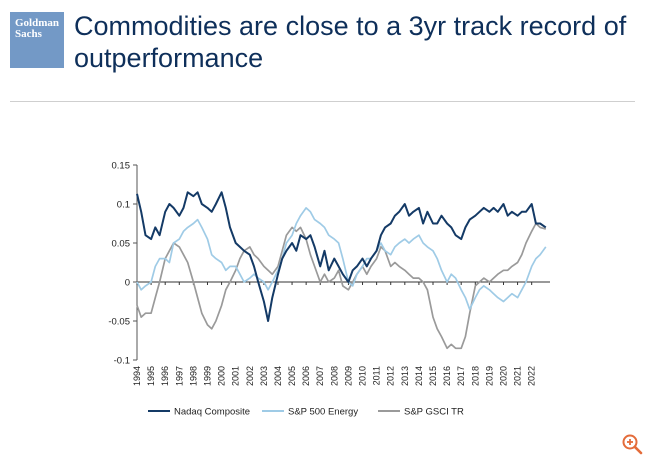 The width and height of the screenshot is (650, 462). What do you see at coordinates (532, 376) in the screenshot?
I see `x-tick-label: 2022` at bounding box center [532, 376].